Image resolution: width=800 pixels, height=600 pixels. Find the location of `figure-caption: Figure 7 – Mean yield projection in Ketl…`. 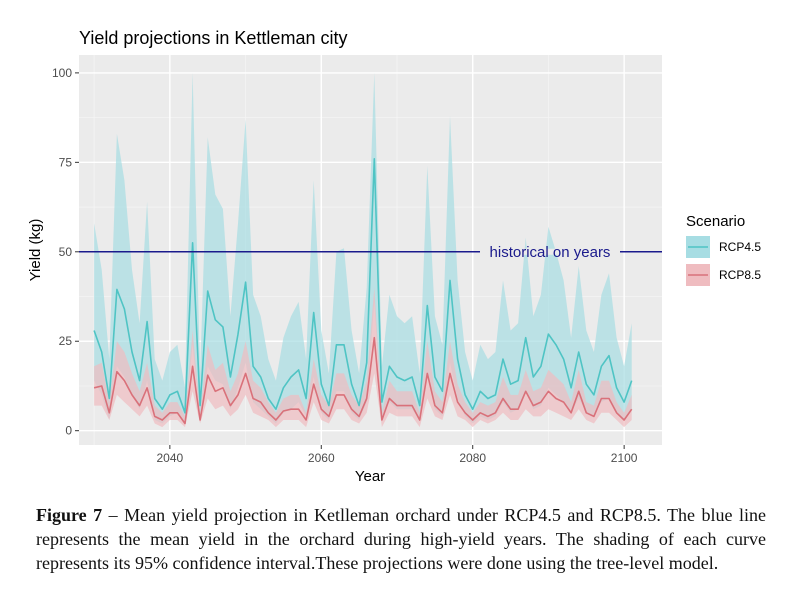

figure-caption: Figure 7 – Mean yield projection in Ketl… is located at coordinates (401, 539).